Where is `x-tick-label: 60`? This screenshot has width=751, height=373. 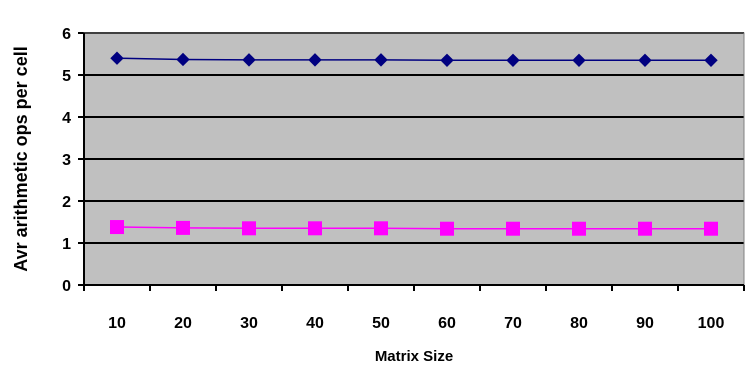
x-tick-label: 60 is located at coordinates (447, 323).